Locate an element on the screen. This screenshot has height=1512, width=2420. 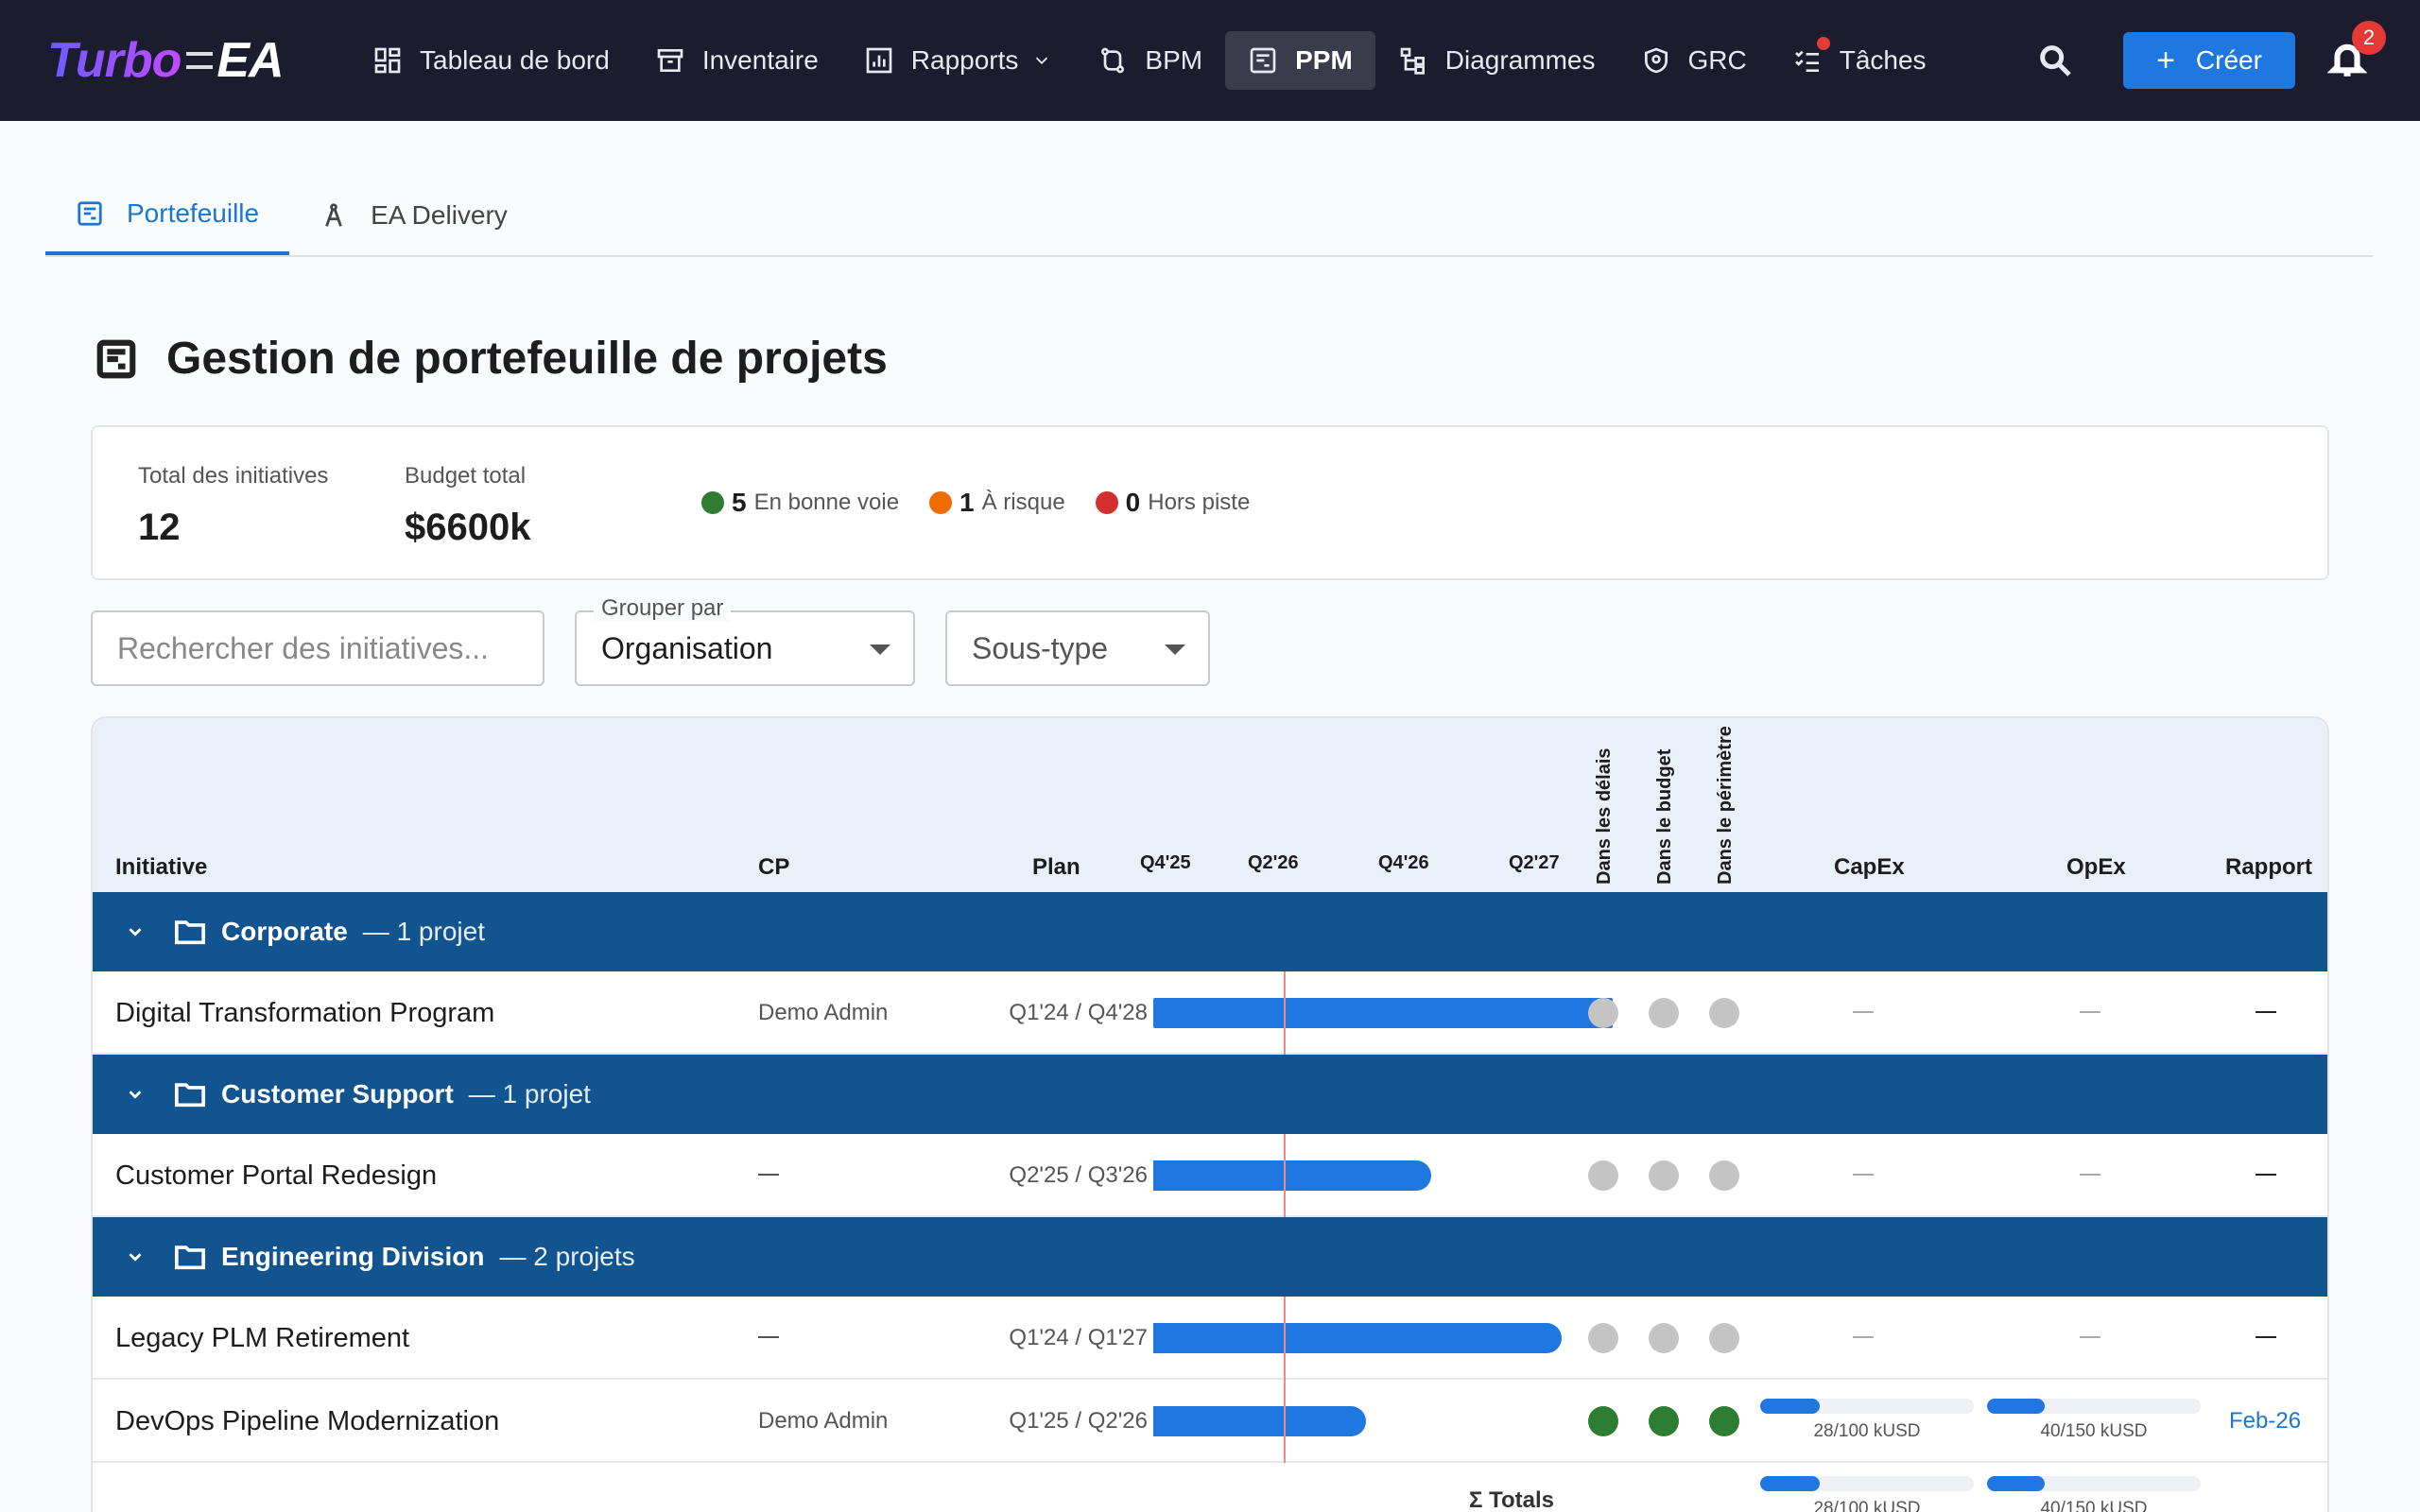
notifications-button is located at coordinates (2348, 59).